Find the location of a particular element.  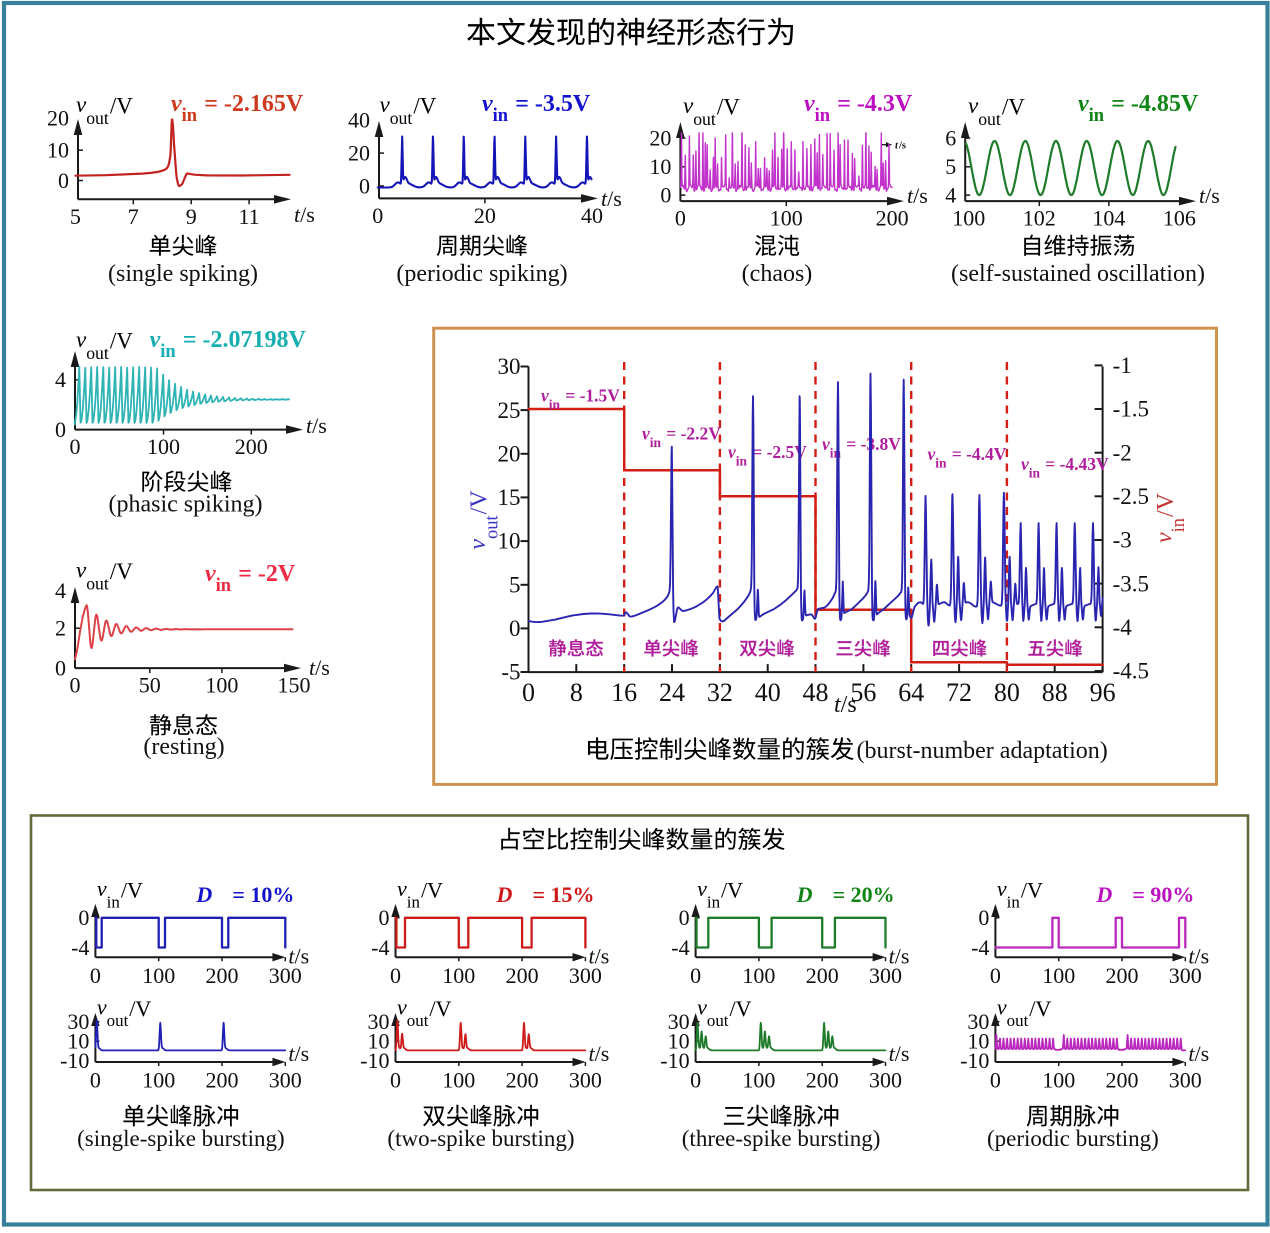

svg-text: = -2.2V is located at coordinates (693, 434).